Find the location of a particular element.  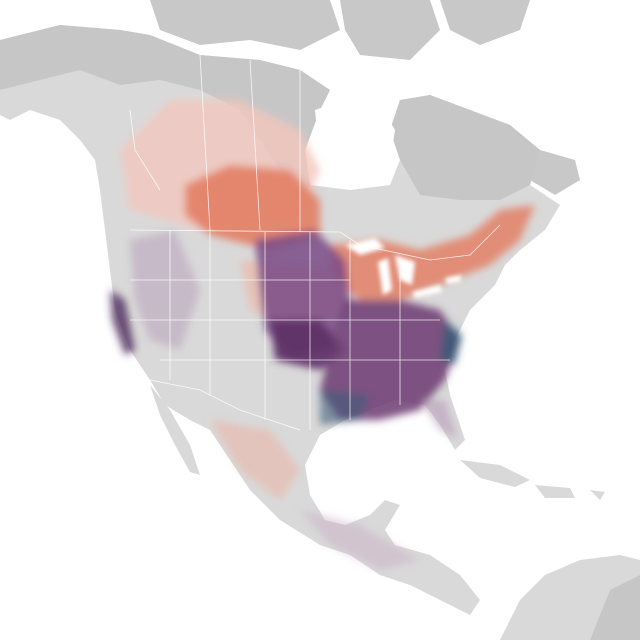

caribbean-islands is located at coordinates (532, 480).